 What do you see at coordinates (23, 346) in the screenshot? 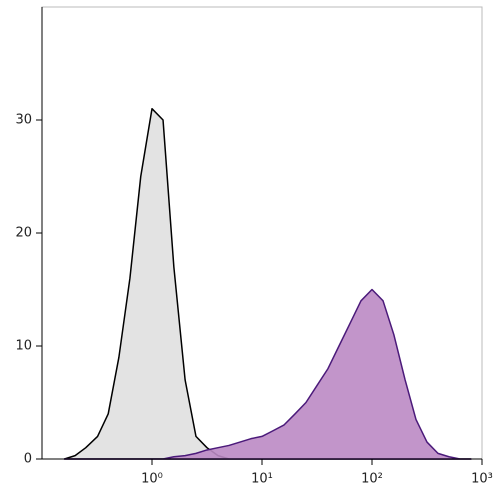
I see `y-tick-label: 10` at bounding box center [23, 346].